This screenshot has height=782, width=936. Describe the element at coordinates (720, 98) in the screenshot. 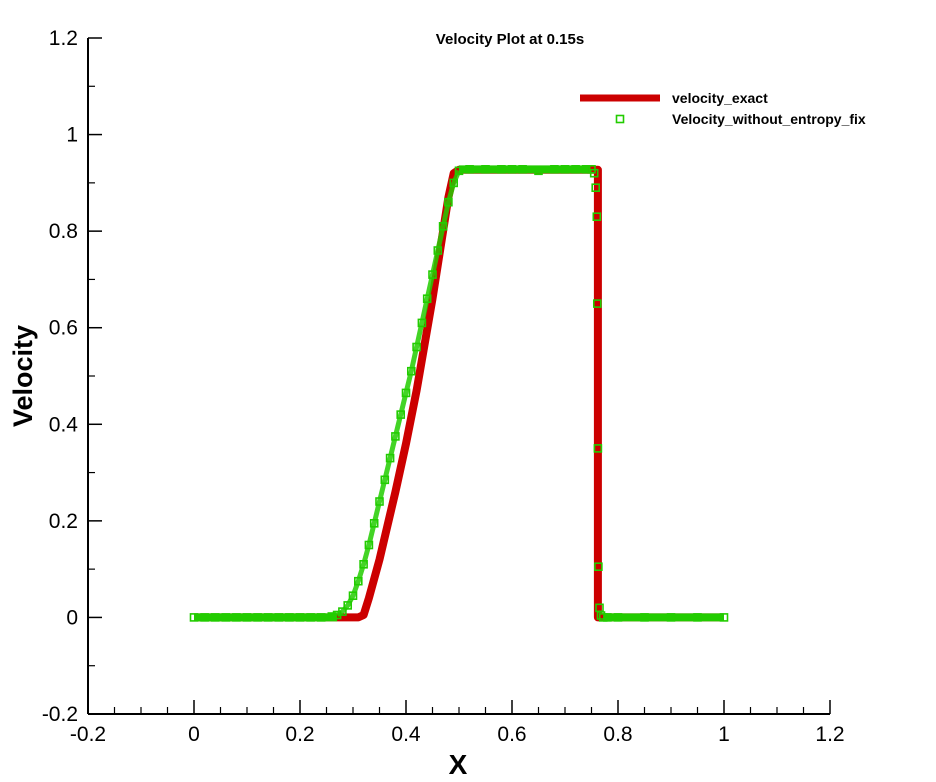

I see `legend-label-velocity-exact: velocity_exact` at that location.